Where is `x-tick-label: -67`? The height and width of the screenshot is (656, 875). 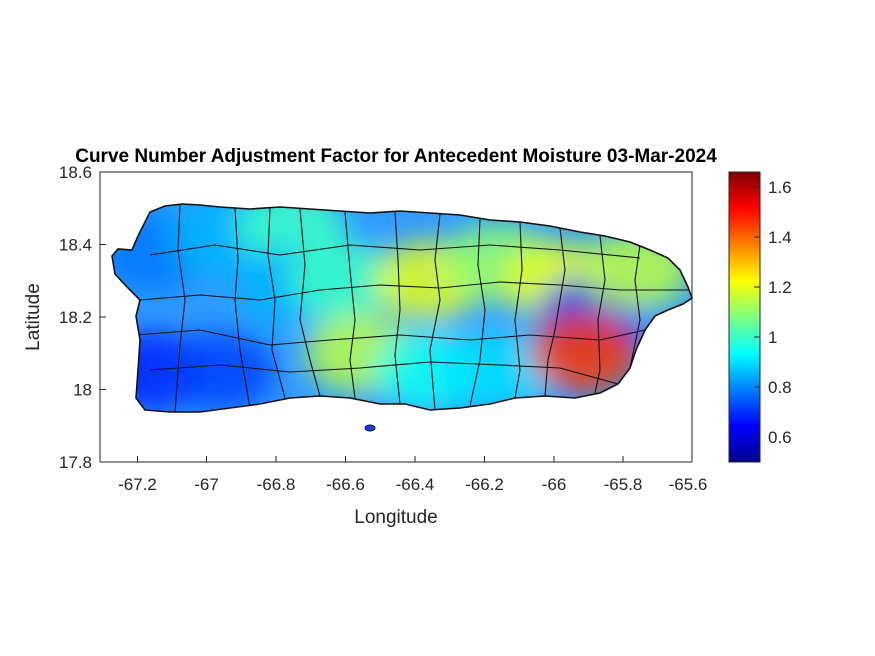 x-tick-label: -67 is located at coordinates (206, 484).